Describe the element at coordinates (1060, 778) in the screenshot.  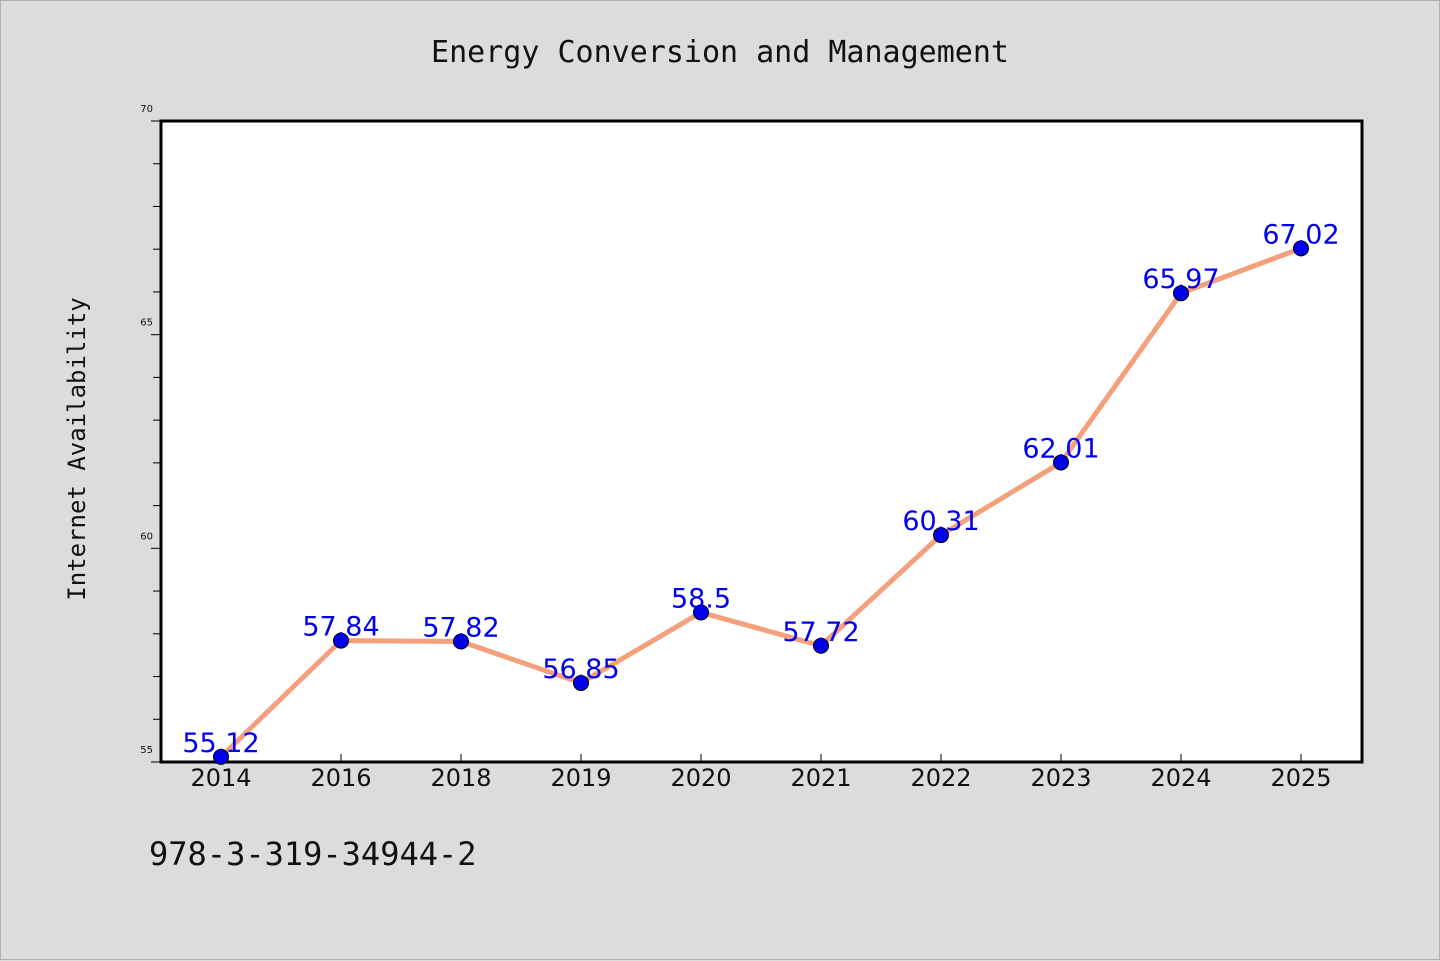
I see `x-tick-label: 2023` at that location.